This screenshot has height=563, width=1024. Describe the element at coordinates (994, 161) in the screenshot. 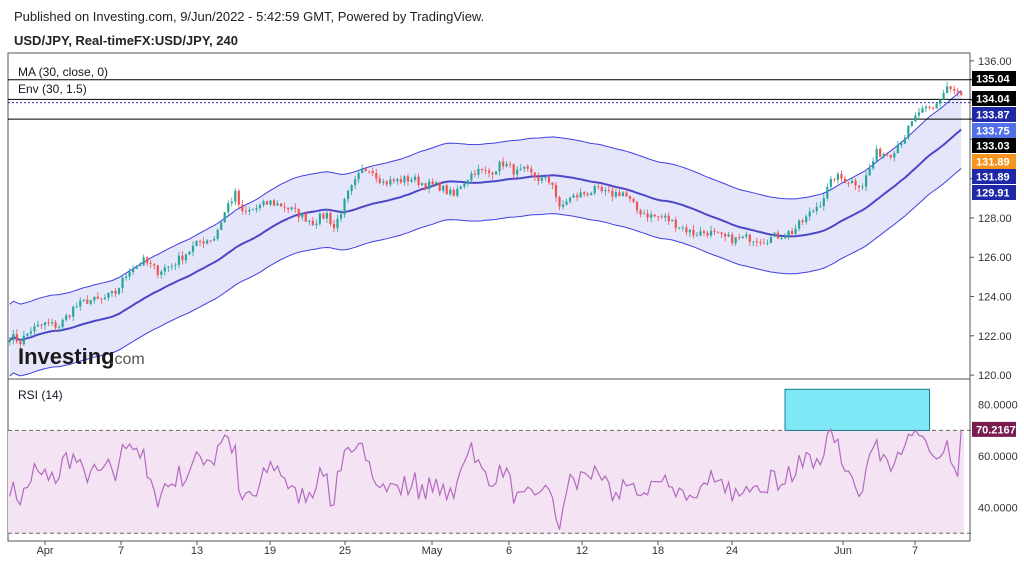

I see `price-axis-label: 131.89` at that location.